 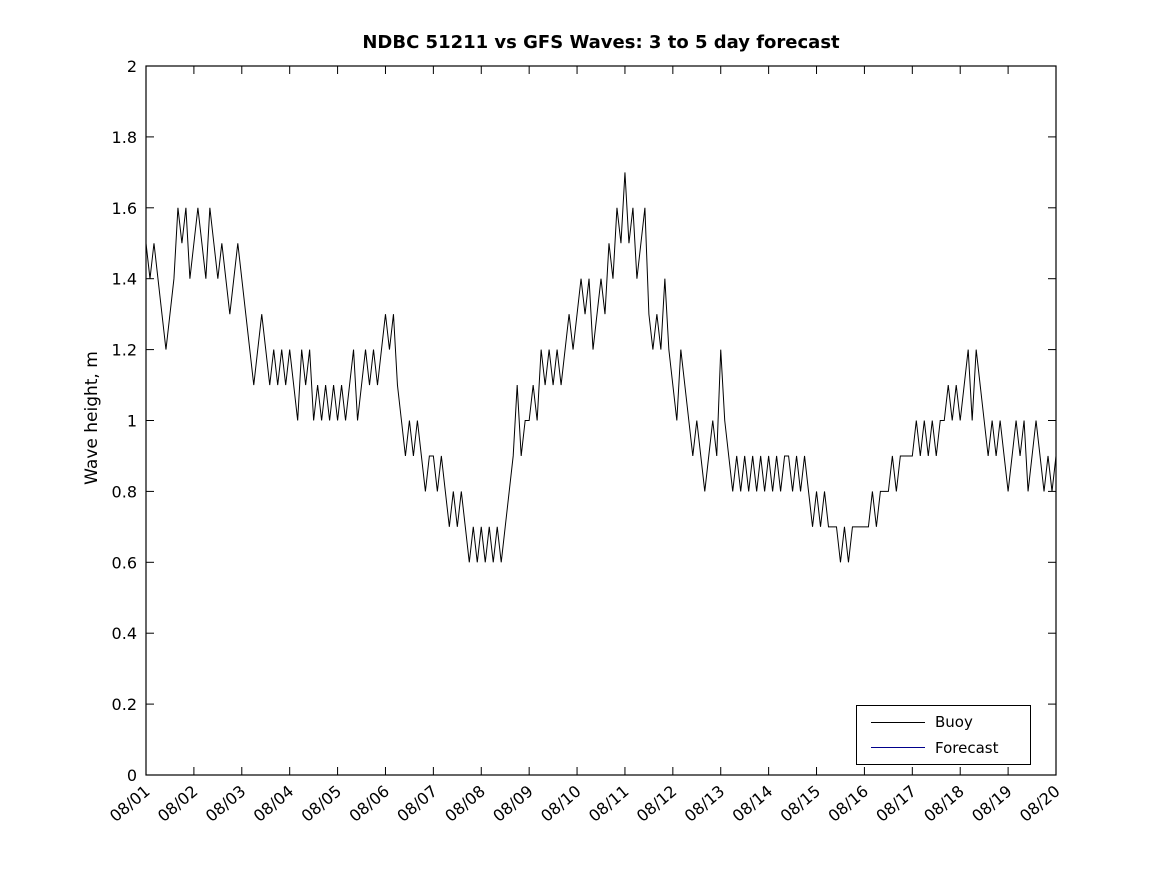 I want to click on y-tick-label: 0, so click(x=132, y=775).